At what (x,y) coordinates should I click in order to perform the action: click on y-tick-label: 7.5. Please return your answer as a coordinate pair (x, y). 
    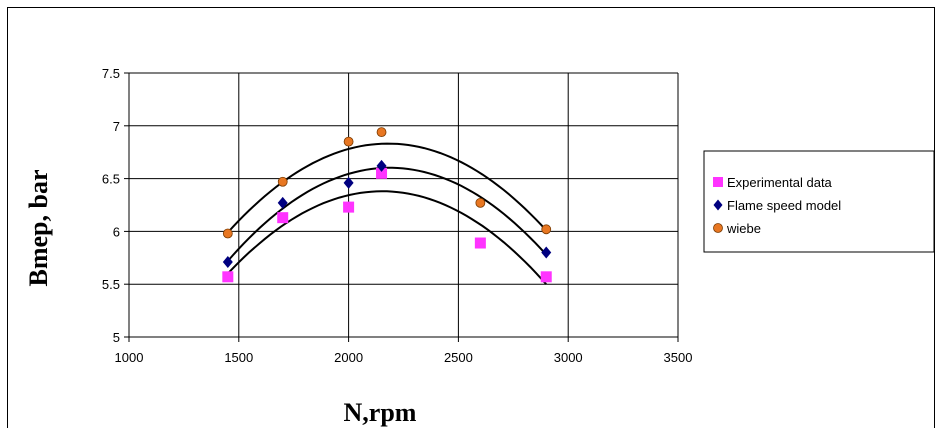
    Looking at the image, I should click on (111, 73).